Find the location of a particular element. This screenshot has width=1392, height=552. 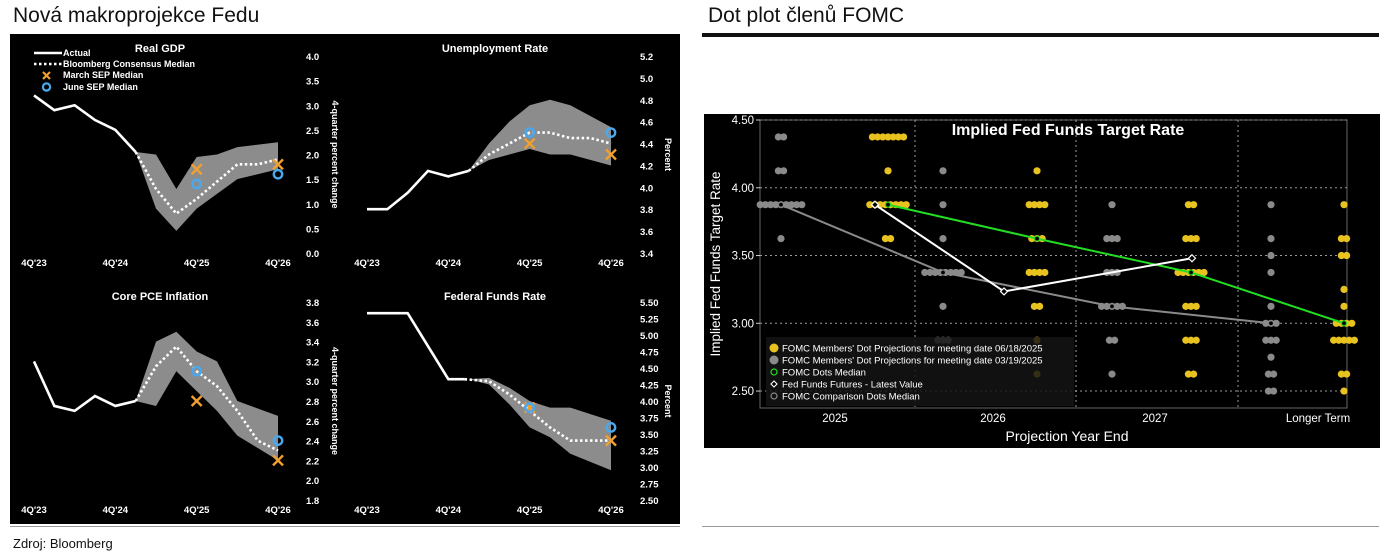

y-tick-label: 5.00 is located at coordinates (649, 336).